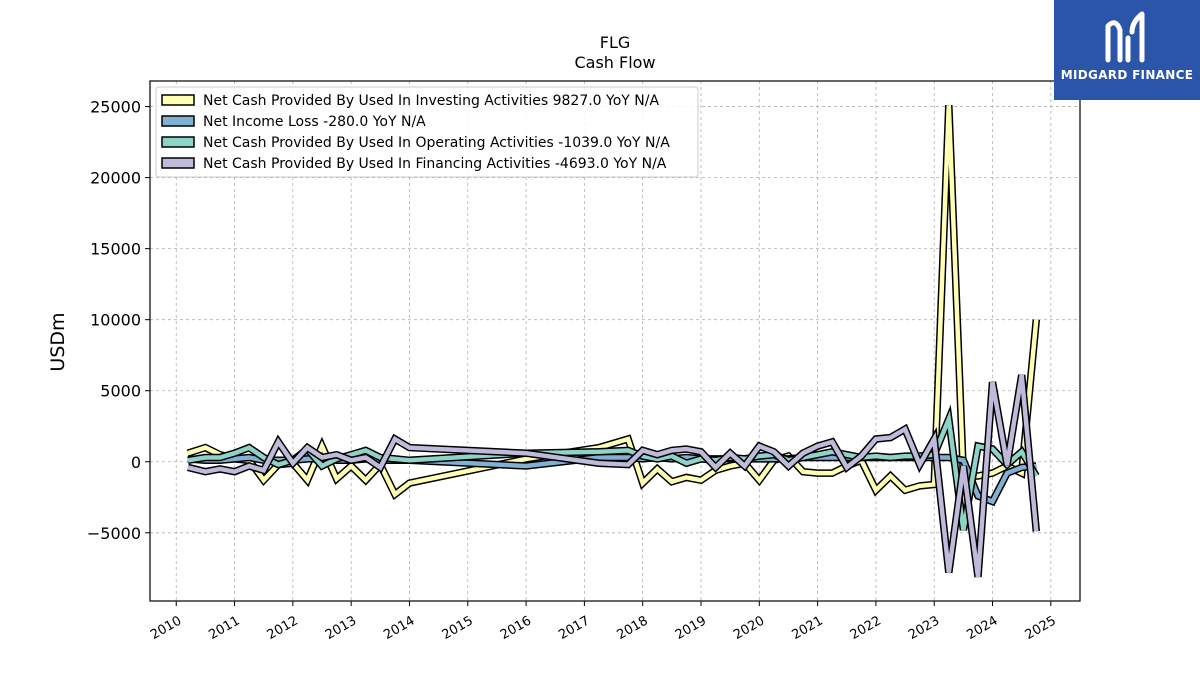 The height and width of the screenshot is (675, 1200). What do you see at coordinates (924, 628) in the screenshot?
I see `x-tick-label: 2023` at bounding box center [924, 628].